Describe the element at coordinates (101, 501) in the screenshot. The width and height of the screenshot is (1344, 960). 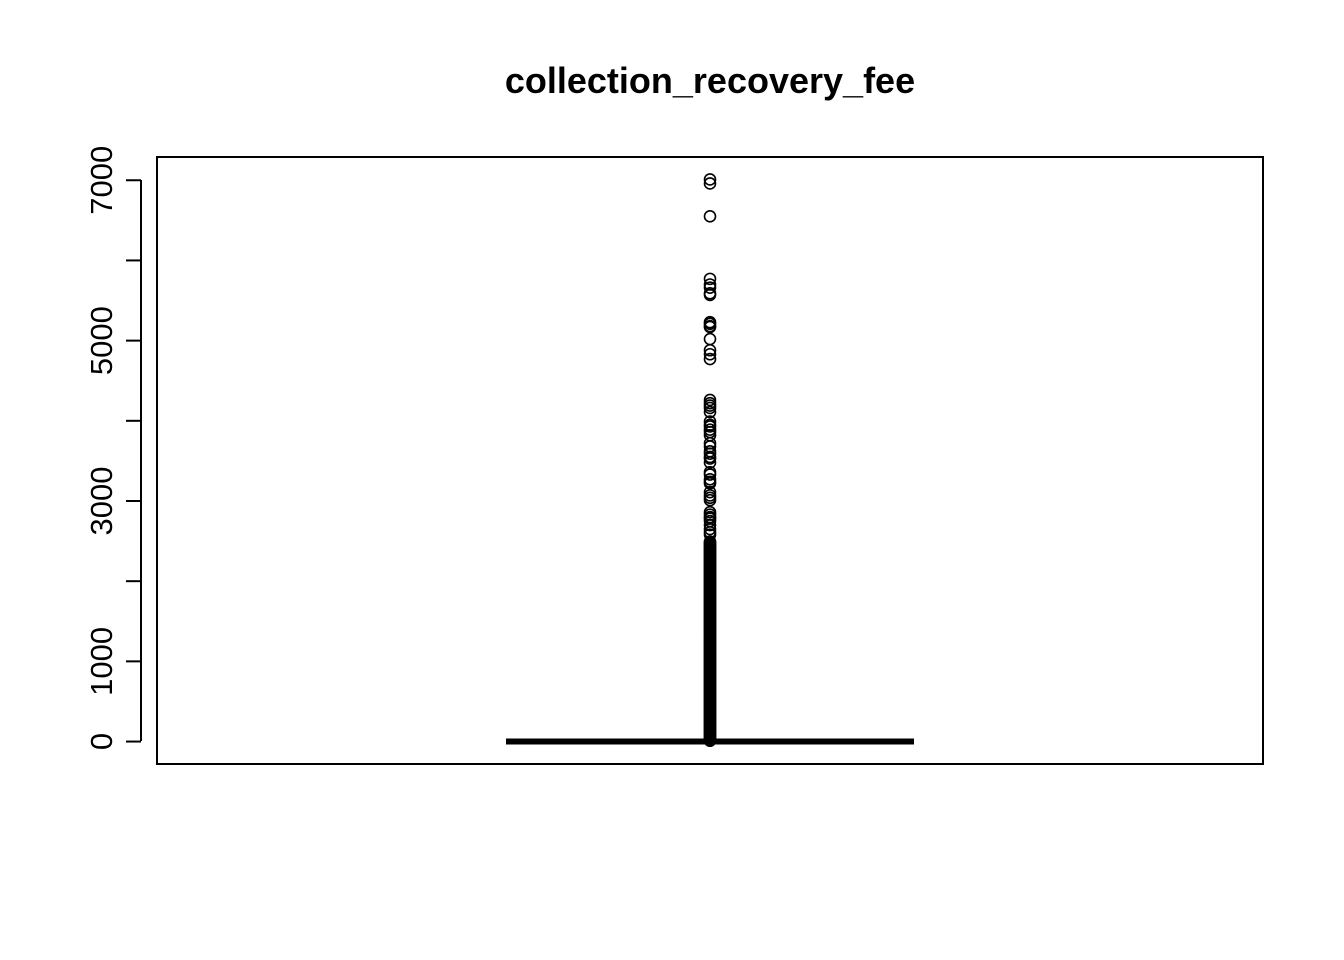
I see `y-tick-label: 3000` at that location.